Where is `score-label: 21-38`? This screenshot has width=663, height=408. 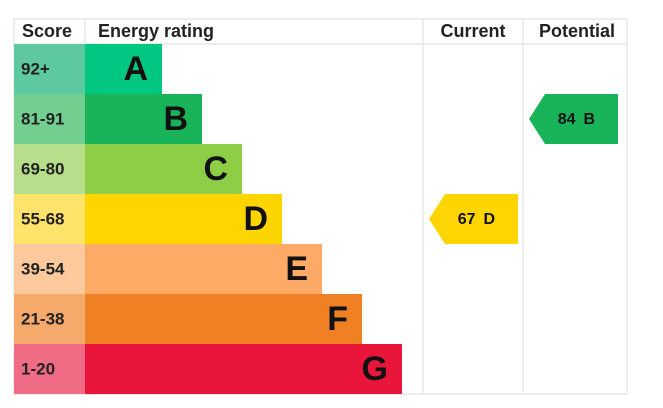 score-label: 21-38 is located at coordinates (42, 318).